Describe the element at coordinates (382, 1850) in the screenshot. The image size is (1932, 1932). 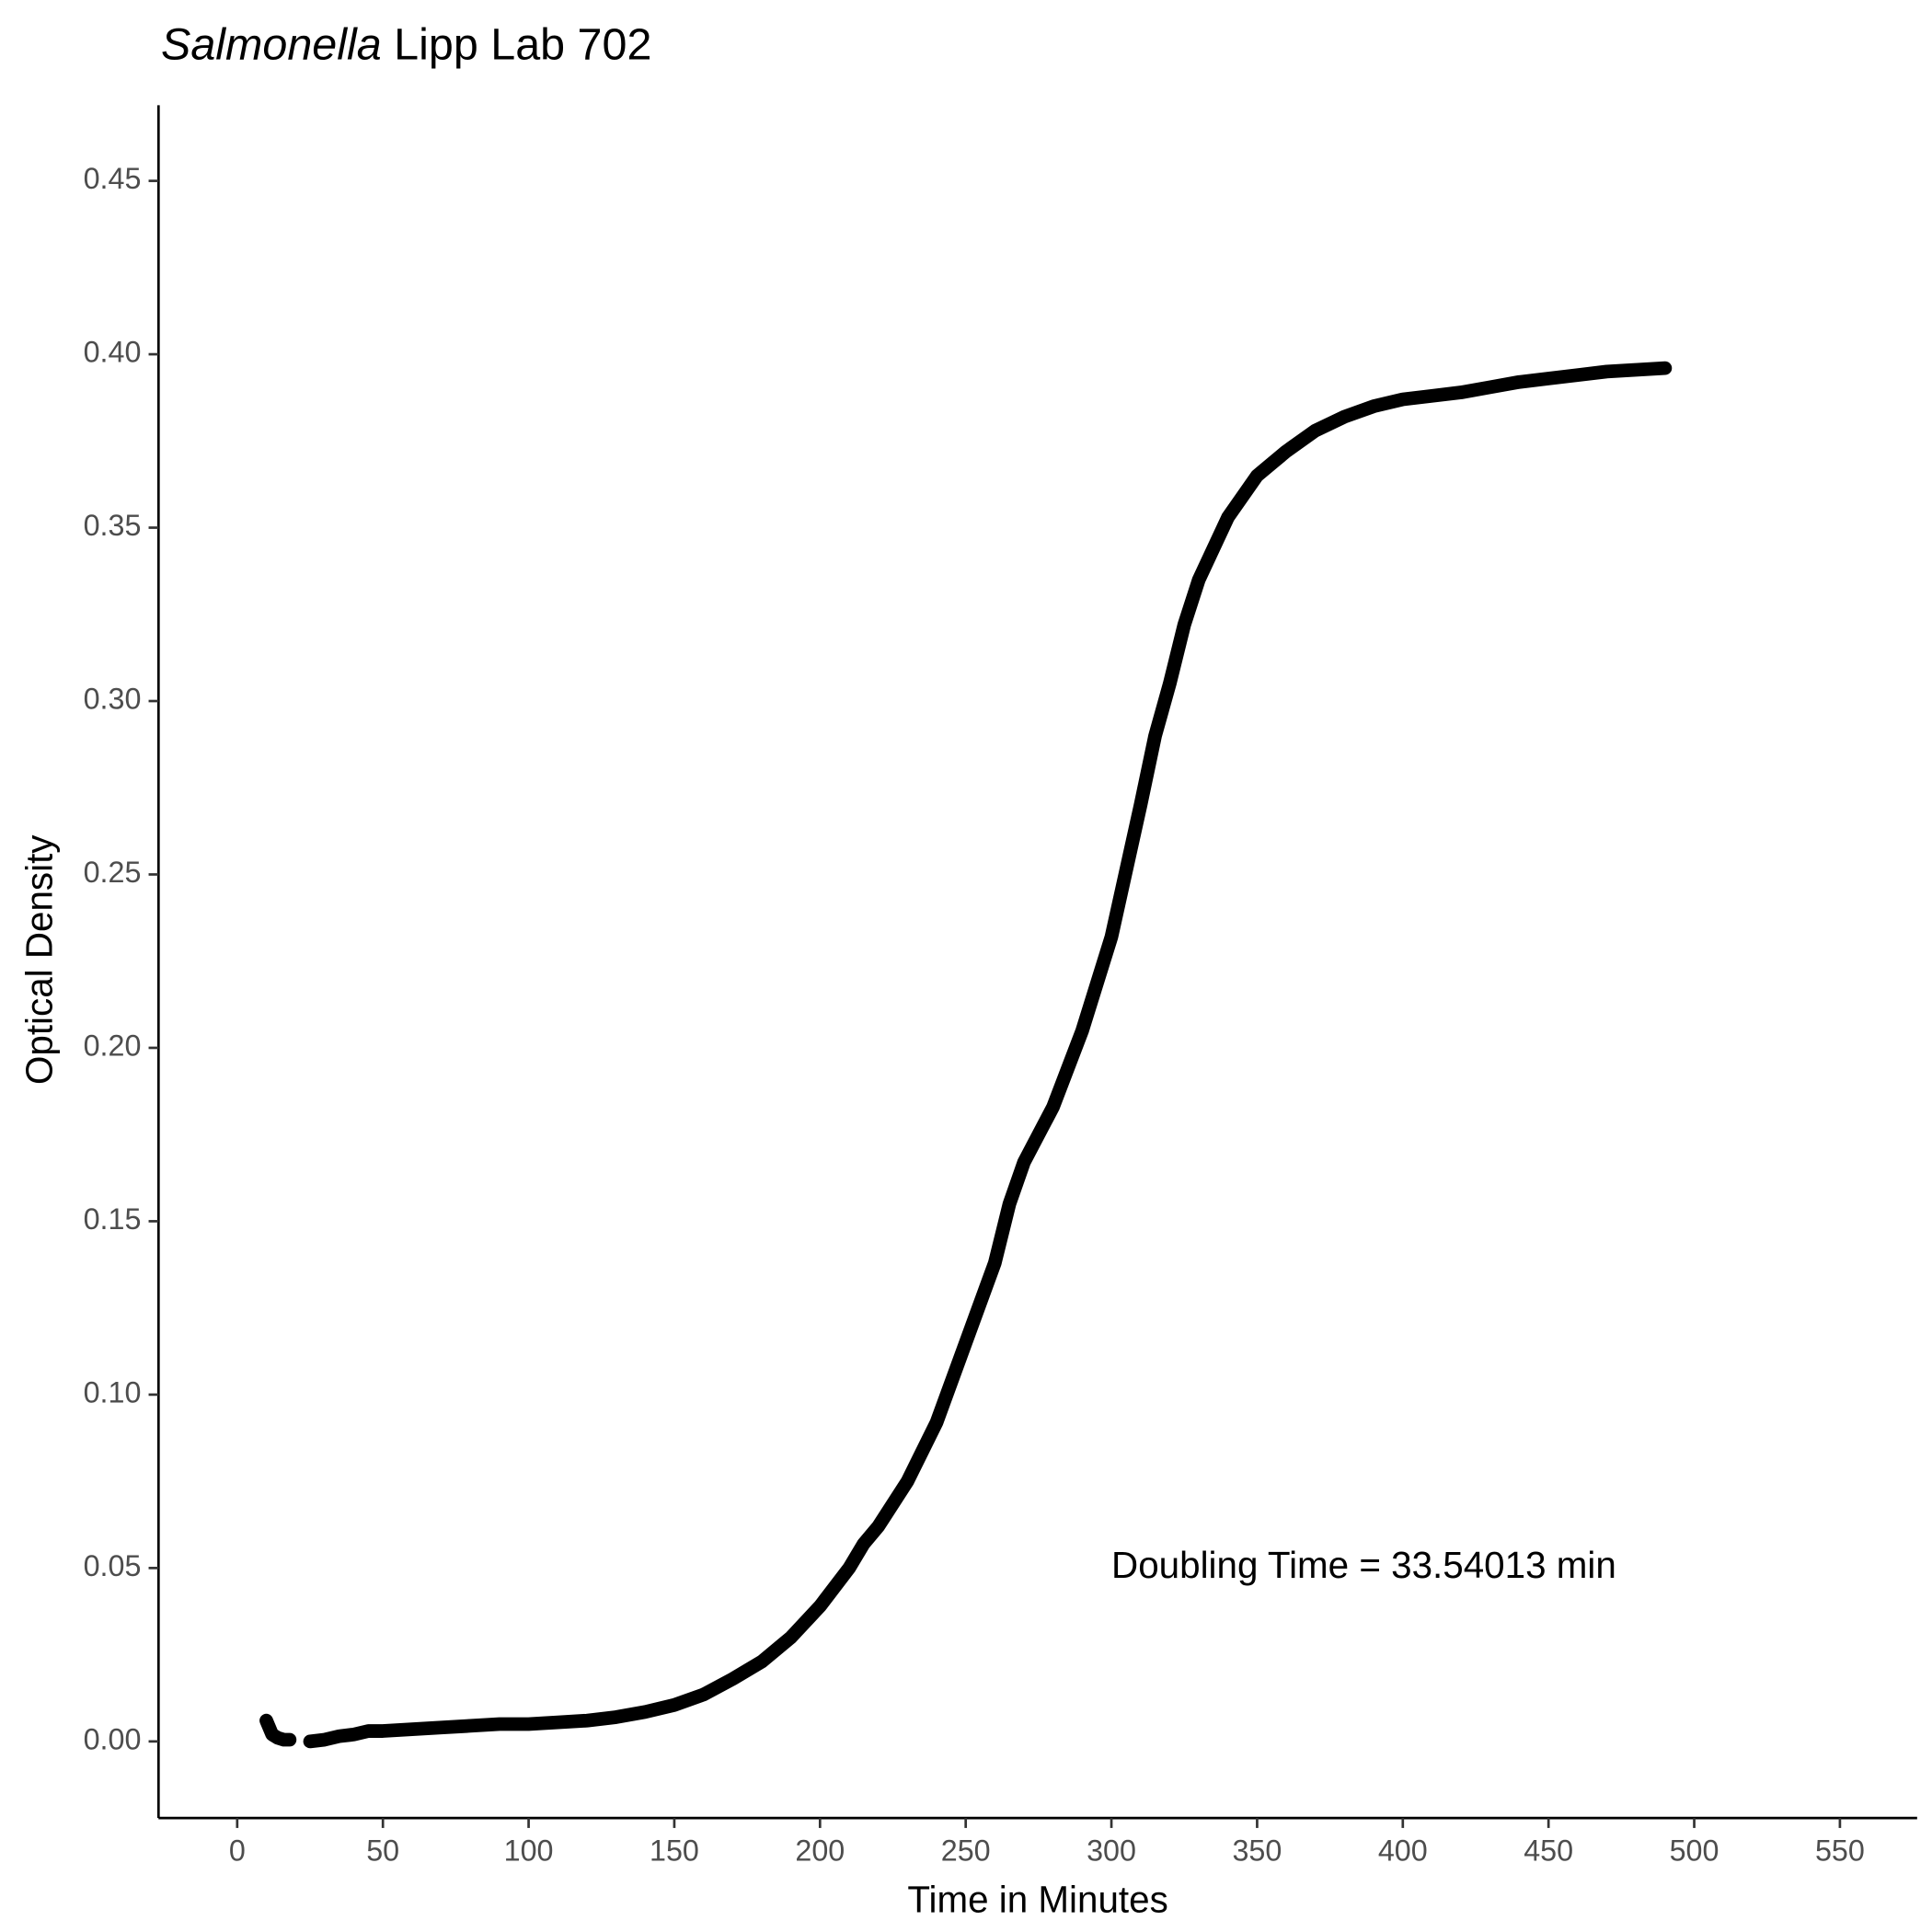
I see `x-tick-label: 50` at that location.